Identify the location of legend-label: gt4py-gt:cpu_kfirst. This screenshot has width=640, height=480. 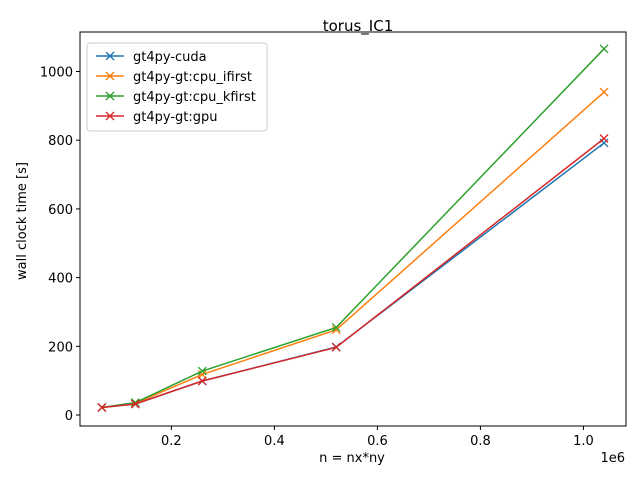
(194, 97).